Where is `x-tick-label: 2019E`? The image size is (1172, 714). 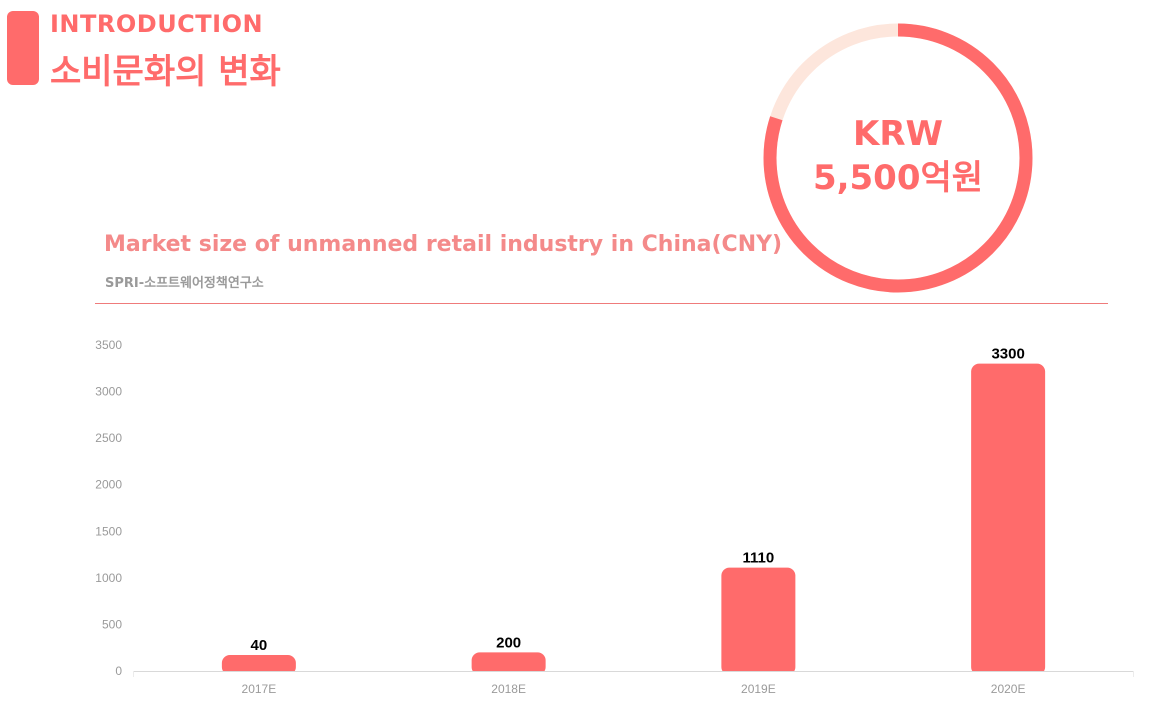
x-tick-label: 2019E is located at coordinates (758, 689).